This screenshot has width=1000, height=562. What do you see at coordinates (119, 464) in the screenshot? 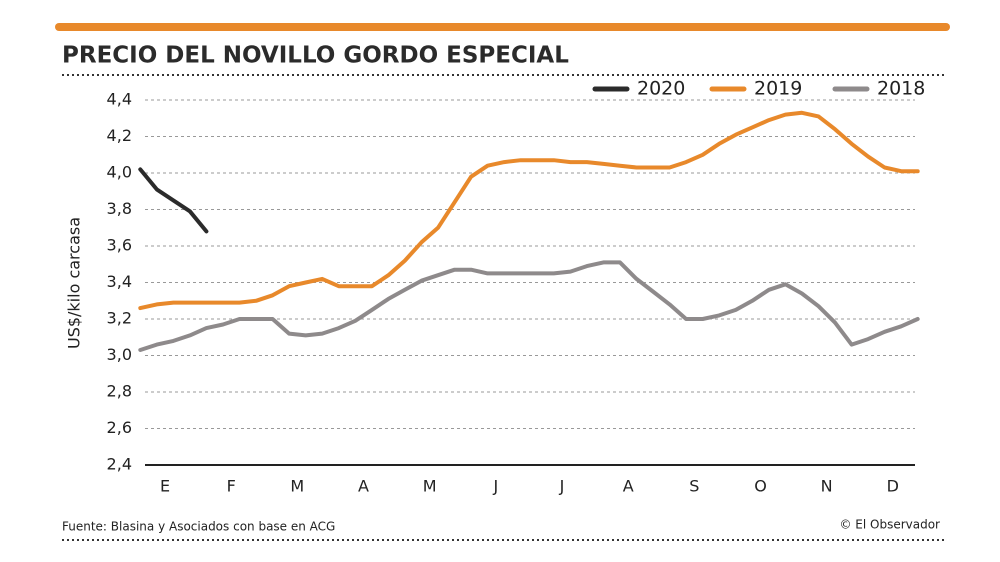
I see `y-tick-label: 2,4` at bounding box center [119, 464].